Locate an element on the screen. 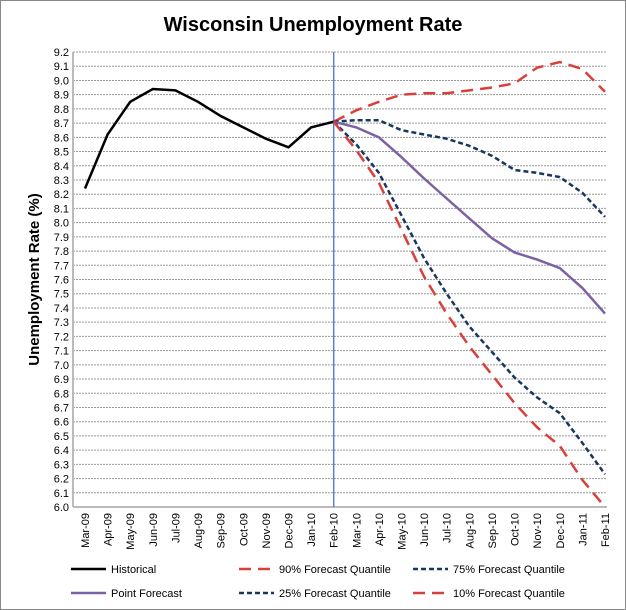 The width and height of the screenshot is (626, 610). x-tick-label: Aug-10 is located at coordinates (470, 530).